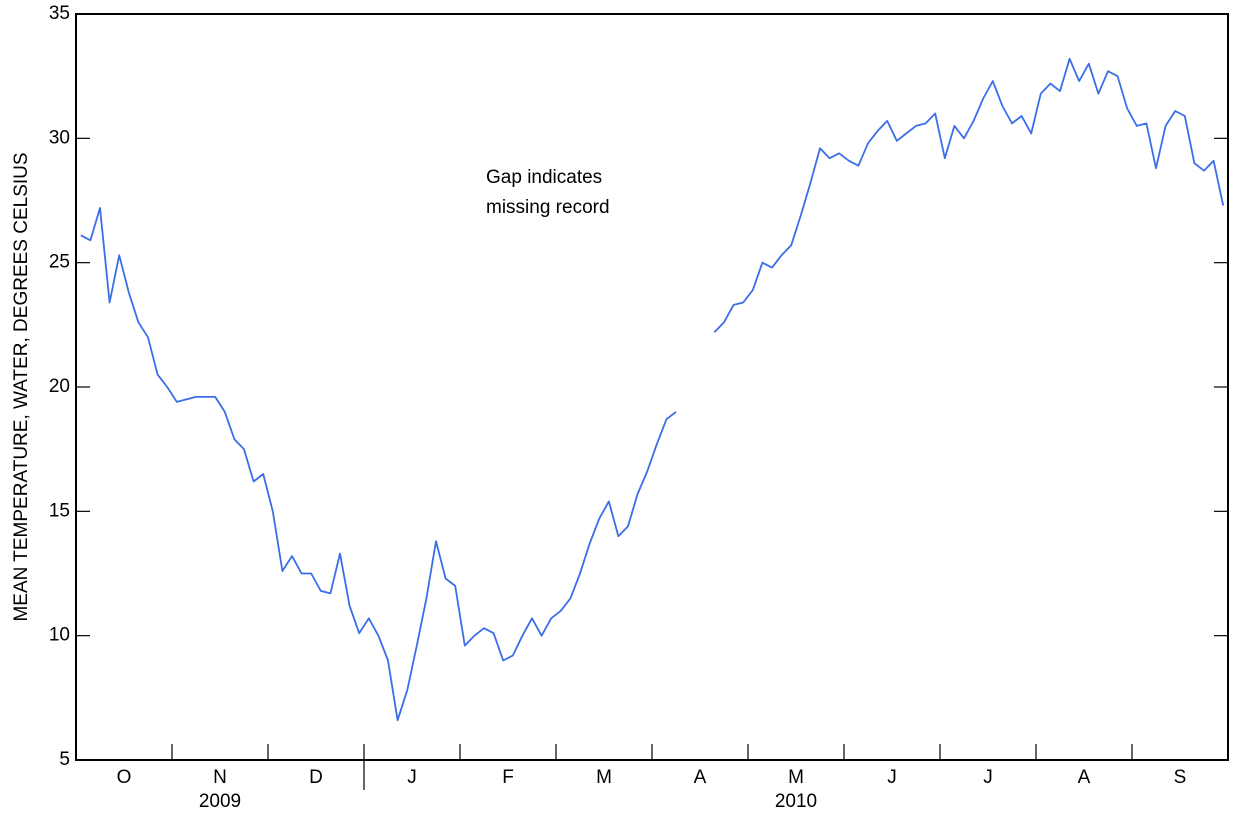 The width and height of the screenshot is (1233, 821). Describe the element at coordinates (59, 635) in the screenshot. I see `y-tick-label: 10` at that location.